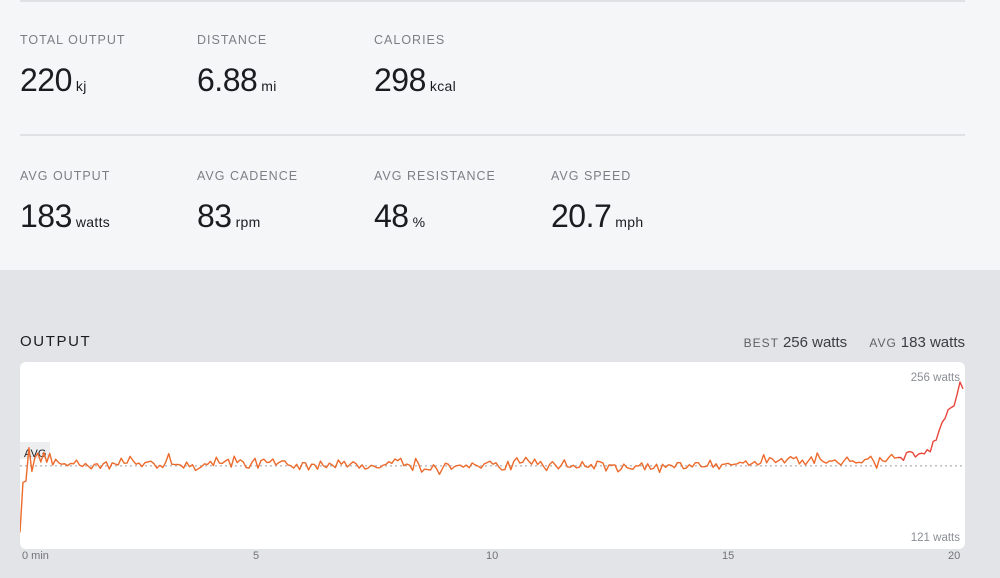  What do you see at coordinates (492, 135) in the screenshot?
I see `metrics-divider` at bounding box center [492, 135].